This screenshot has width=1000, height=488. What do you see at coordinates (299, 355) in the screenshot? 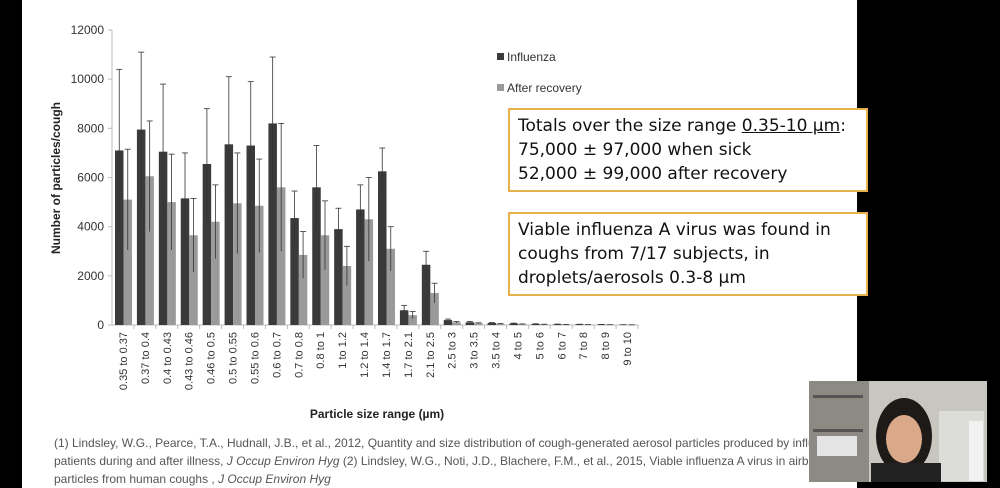
I see `x-tick-label: 0.7 to 0.8` at bounding box center [299, 355].